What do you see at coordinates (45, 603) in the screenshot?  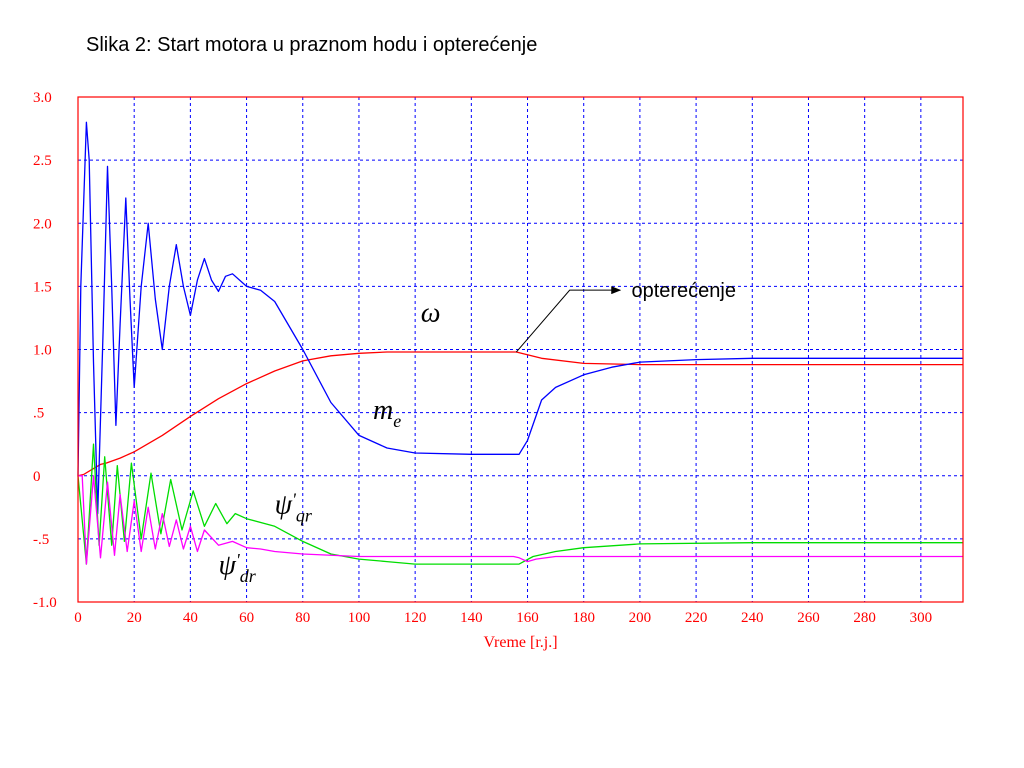 I see `y-tick-label: -1.0` at bounding box center [45, 603].